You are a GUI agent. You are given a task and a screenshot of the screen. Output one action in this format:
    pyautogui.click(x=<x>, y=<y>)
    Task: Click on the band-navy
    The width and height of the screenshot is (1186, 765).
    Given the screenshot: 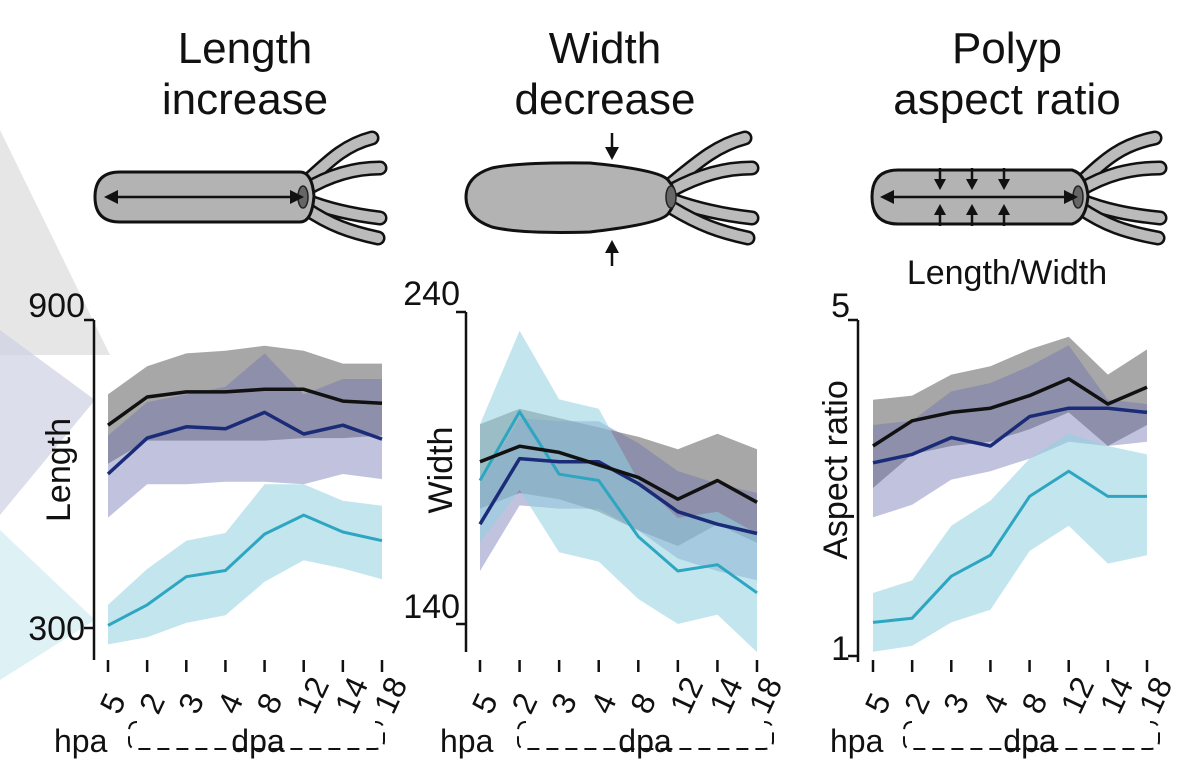 What is the action you would take?
    pyautogui.click(x=245, y=435)
    